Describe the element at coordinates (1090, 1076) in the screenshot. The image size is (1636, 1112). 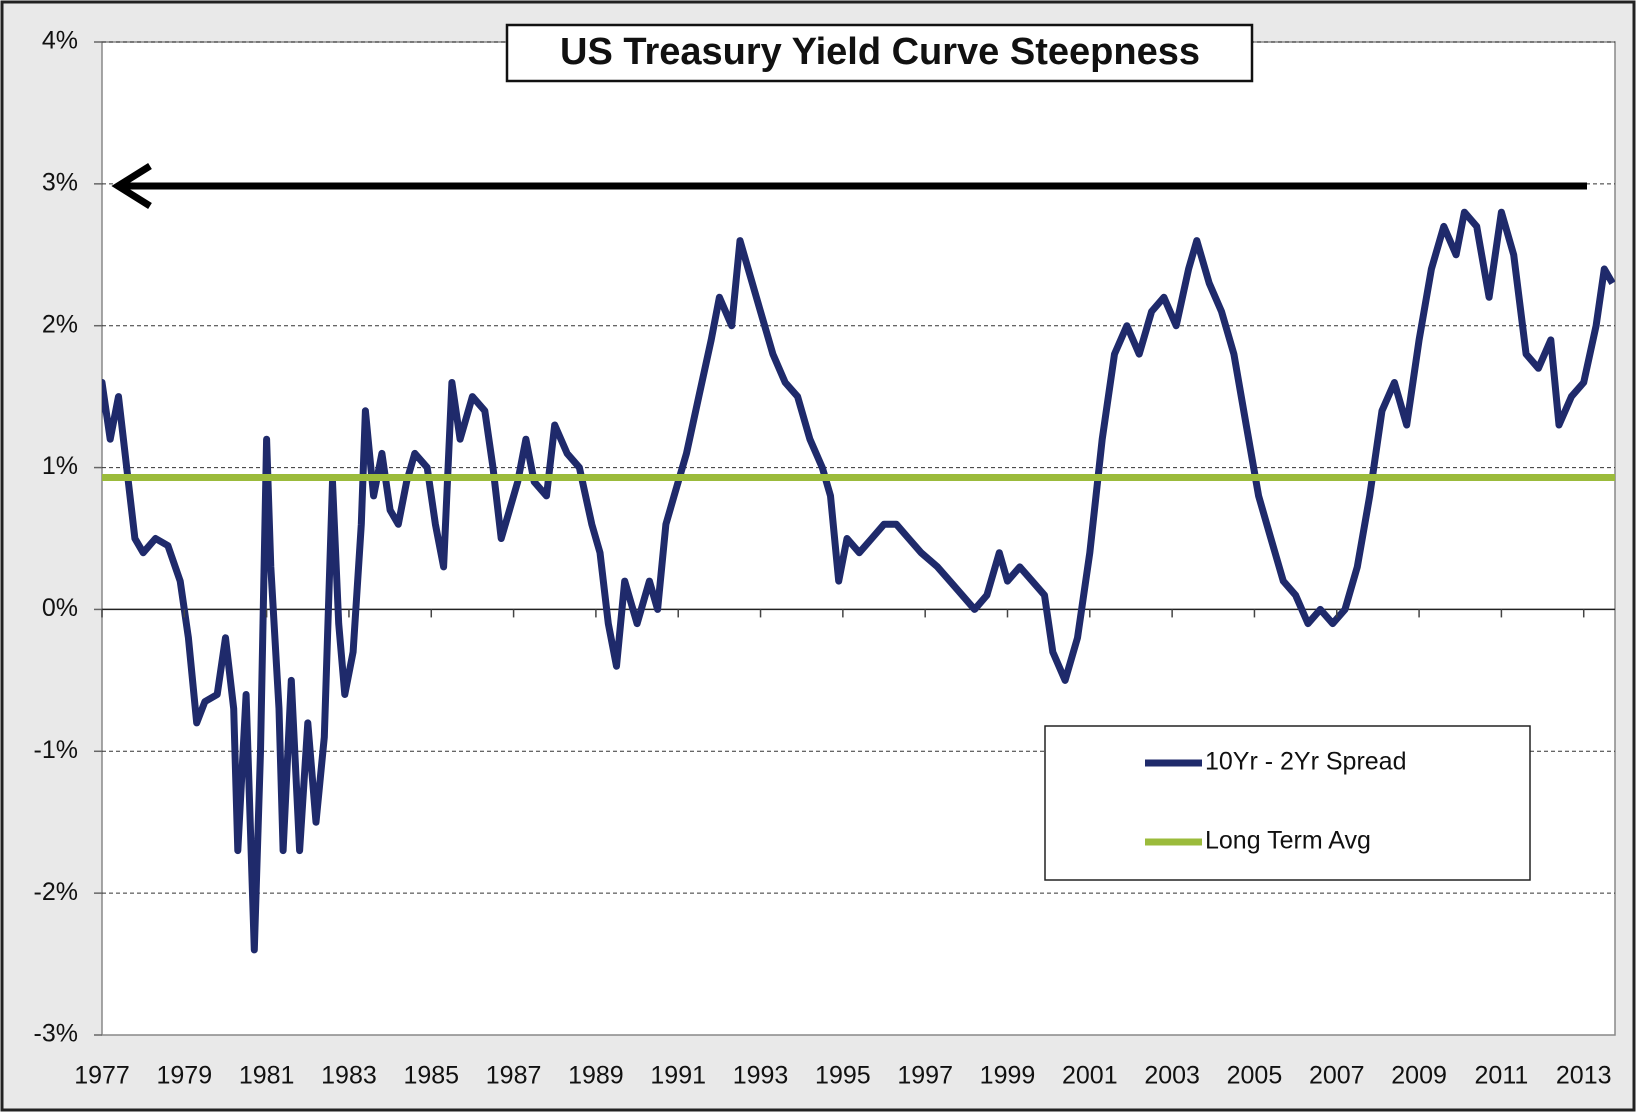
I see `x-tick-label: 2001` at that location.